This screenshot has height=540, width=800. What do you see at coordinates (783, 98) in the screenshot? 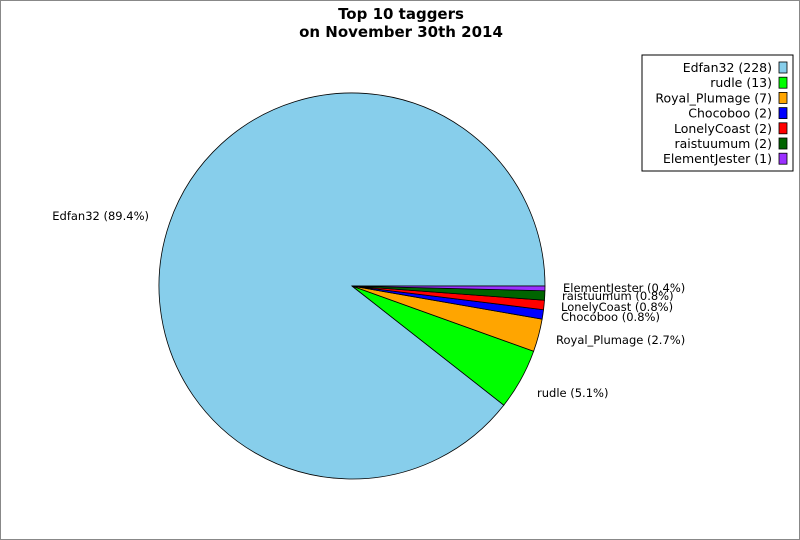
I see `legend-swatch-royal-plumage` at bounding box center [783, 98].